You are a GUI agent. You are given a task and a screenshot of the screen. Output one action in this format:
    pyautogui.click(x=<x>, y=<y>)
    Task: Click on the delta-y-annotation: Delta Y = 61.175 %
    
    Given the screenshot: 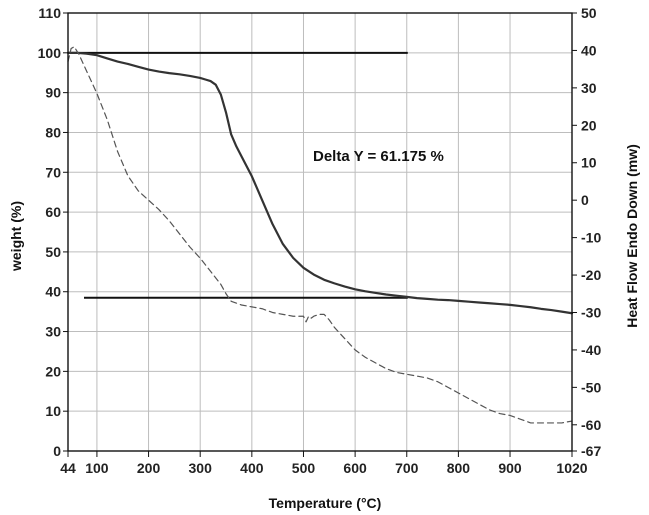 What is the action you would take?
    pyautogui.click(x=378, y=156)
    